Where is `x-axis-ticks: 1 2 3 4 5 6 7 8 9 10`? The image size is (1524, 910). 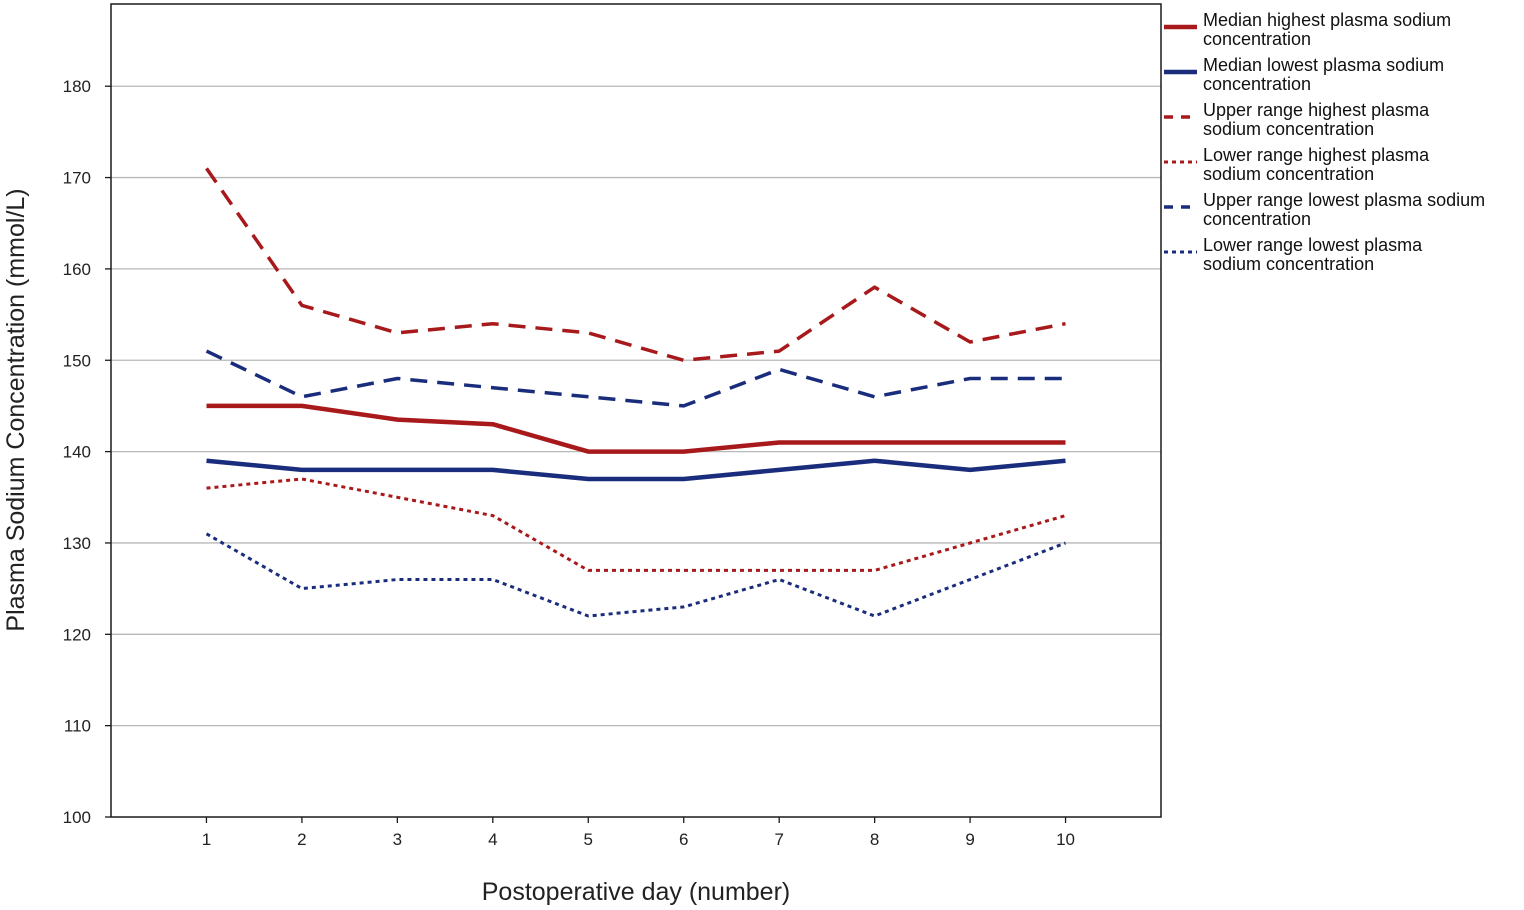 x-axis-ticks: 1 2 3 4 5 6 7 8 9 10 is located at coordinates (638, 833).